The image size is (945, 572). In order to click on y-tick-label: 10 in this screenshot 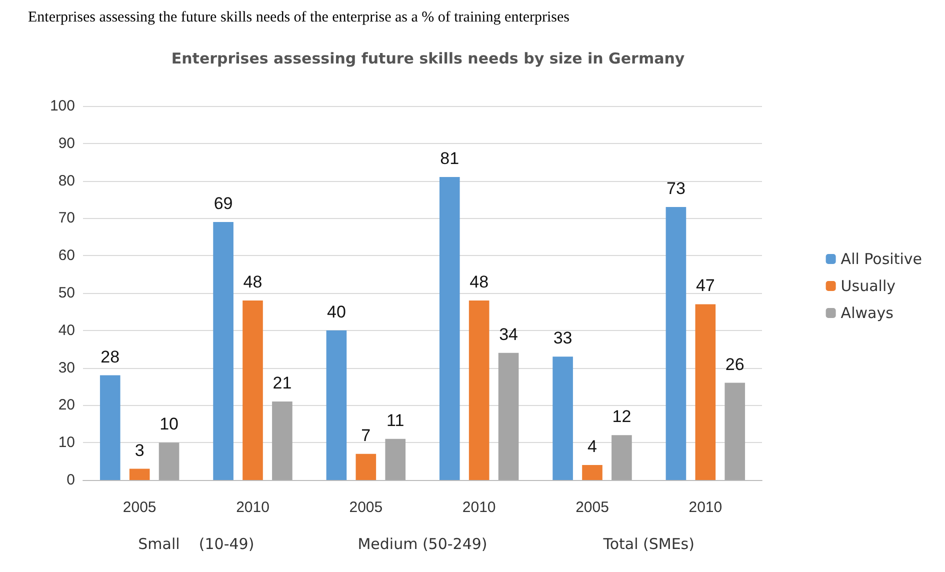, I will do `click(66, 443)`.